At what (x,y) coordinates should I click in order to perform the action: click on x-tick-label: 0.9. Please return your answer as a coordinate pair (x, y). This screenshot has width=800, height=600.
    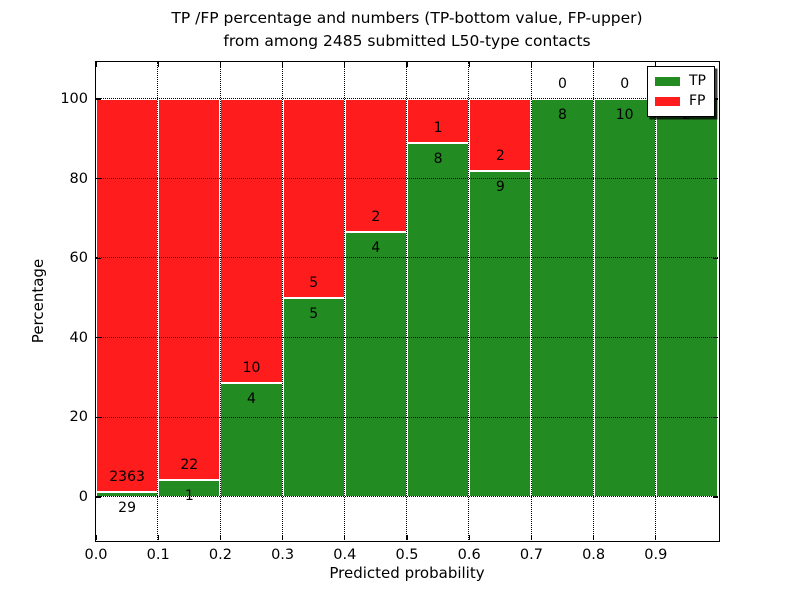
    Looking at the image, I should click on (656, 555).